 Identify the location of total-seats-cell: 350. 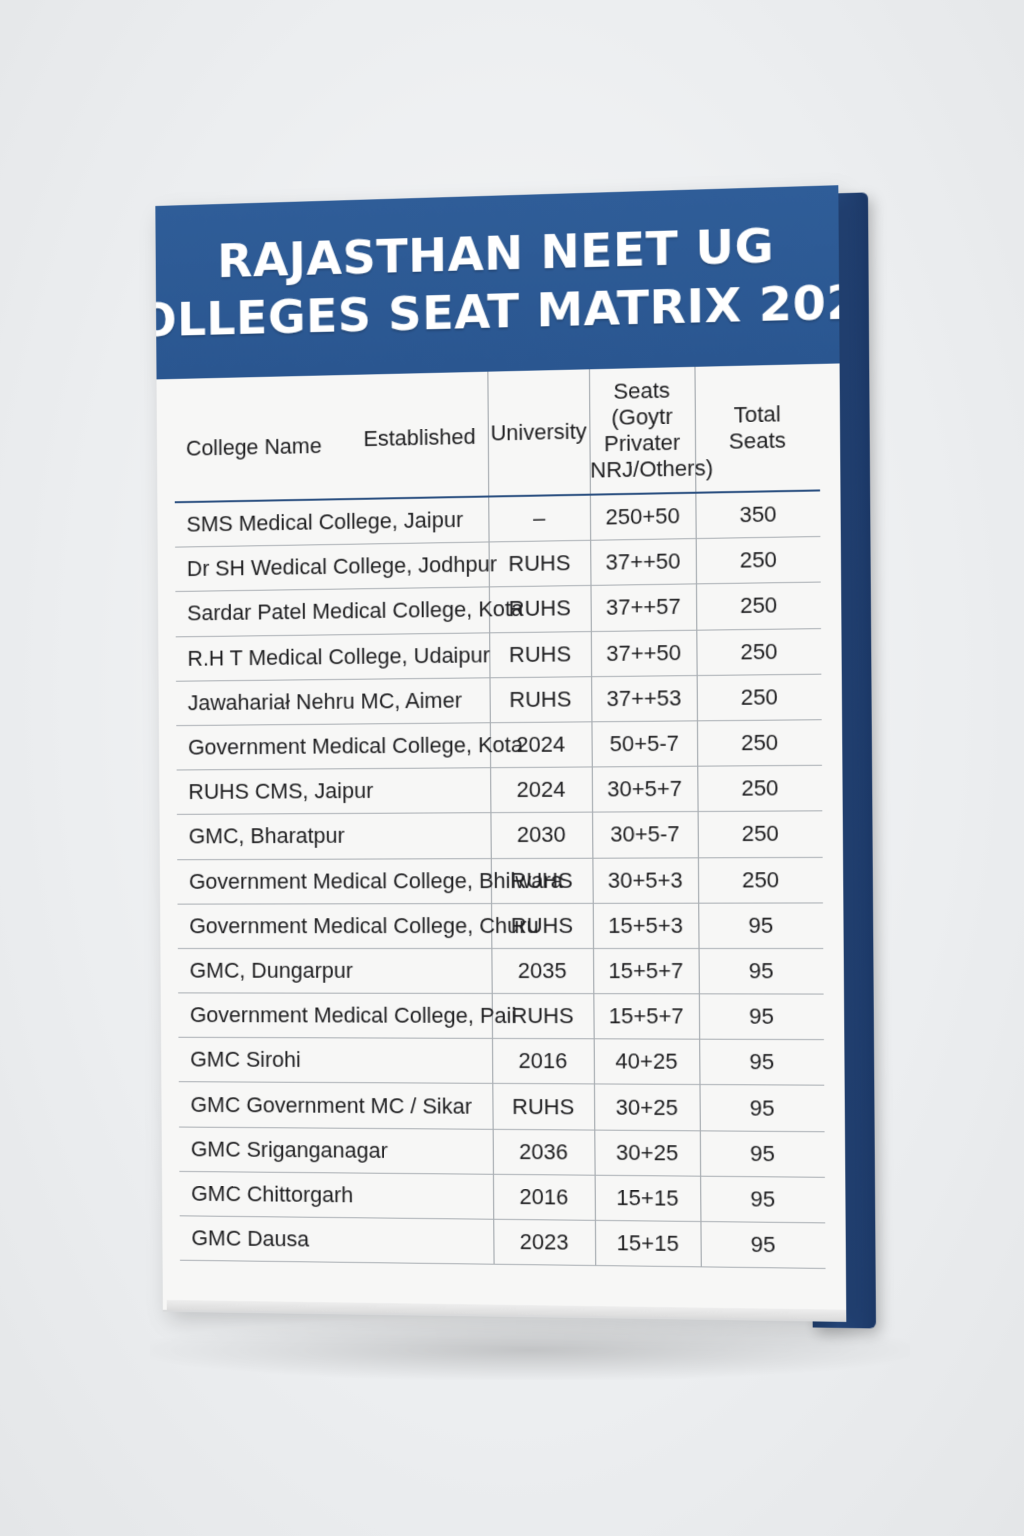
(757, 514).